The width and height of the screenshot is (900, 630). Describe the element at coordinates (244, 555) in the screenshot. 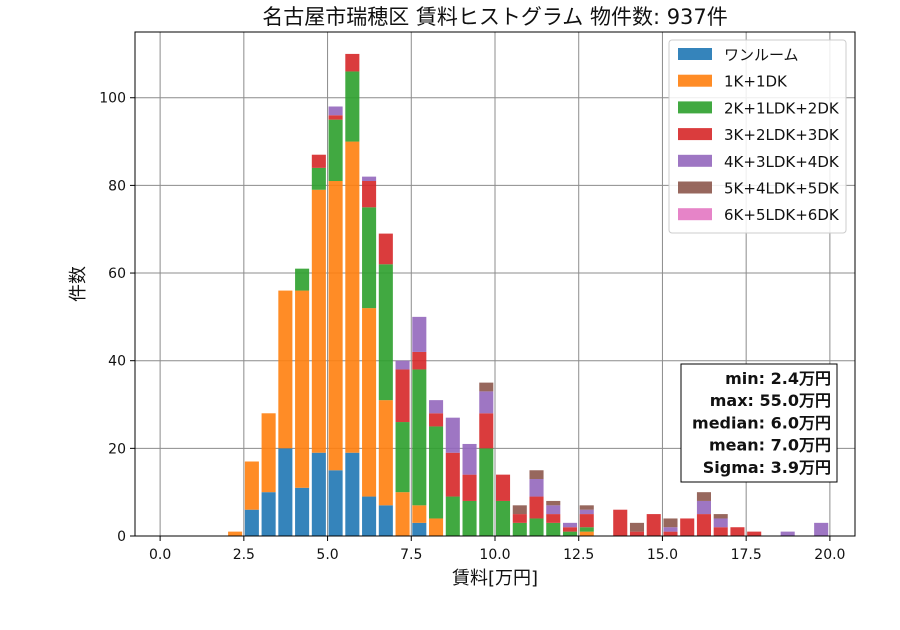

I see `x-tick-label: 2.5` at that location.